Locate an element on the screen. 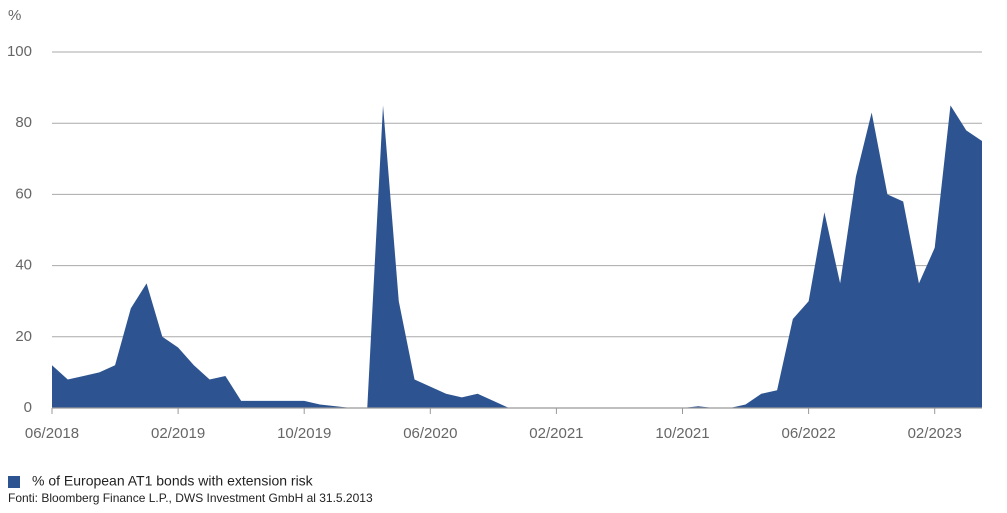 The height and width of the screenshot is (513, 1007). y-tick-label: 60 is located at coordinates (23, 193).